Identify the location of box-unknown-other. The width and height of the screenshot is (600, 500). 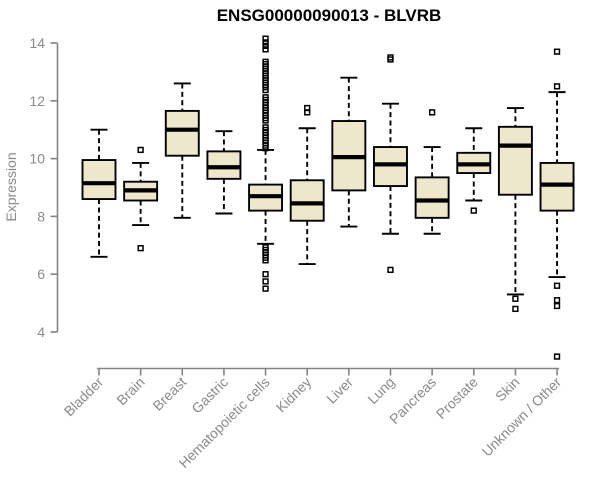
(557, 186).